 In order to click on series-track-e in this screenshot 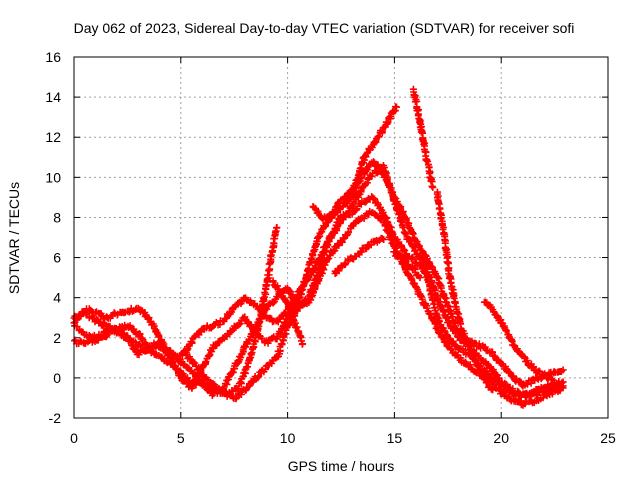, I will do `click(231, 311)`.